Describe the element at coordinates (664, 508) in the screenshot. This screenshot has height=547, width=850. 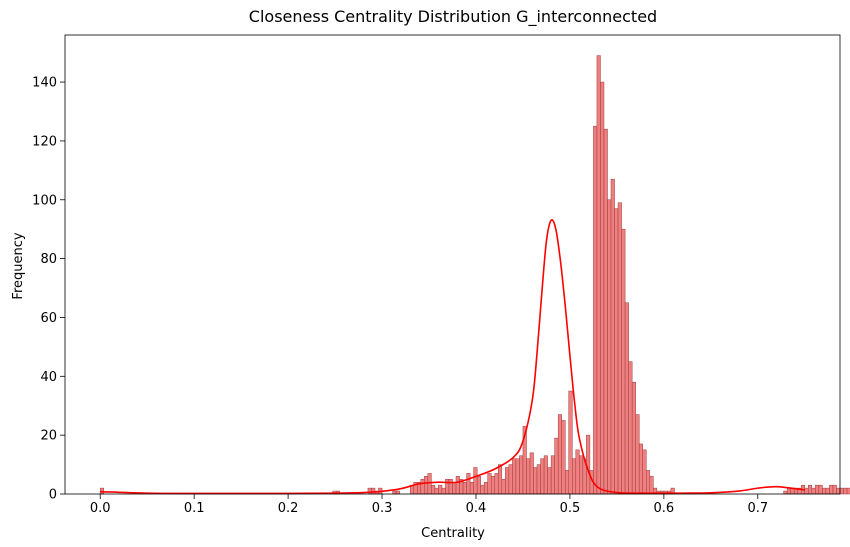
I see `x-tick-label: 0.6` at that location.